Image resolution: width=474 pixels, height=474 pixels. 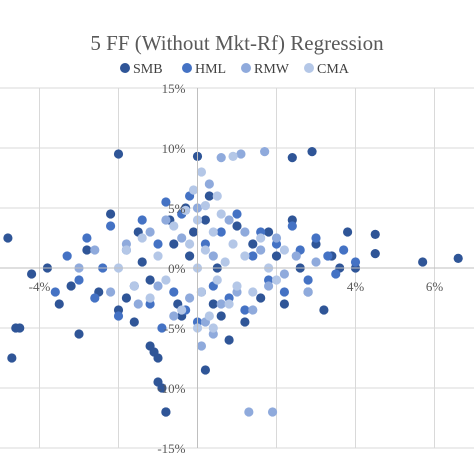 I want to click on chart-title: 5 FF (Without Mkt-Rf) Regression, so click(x=237, y=43).